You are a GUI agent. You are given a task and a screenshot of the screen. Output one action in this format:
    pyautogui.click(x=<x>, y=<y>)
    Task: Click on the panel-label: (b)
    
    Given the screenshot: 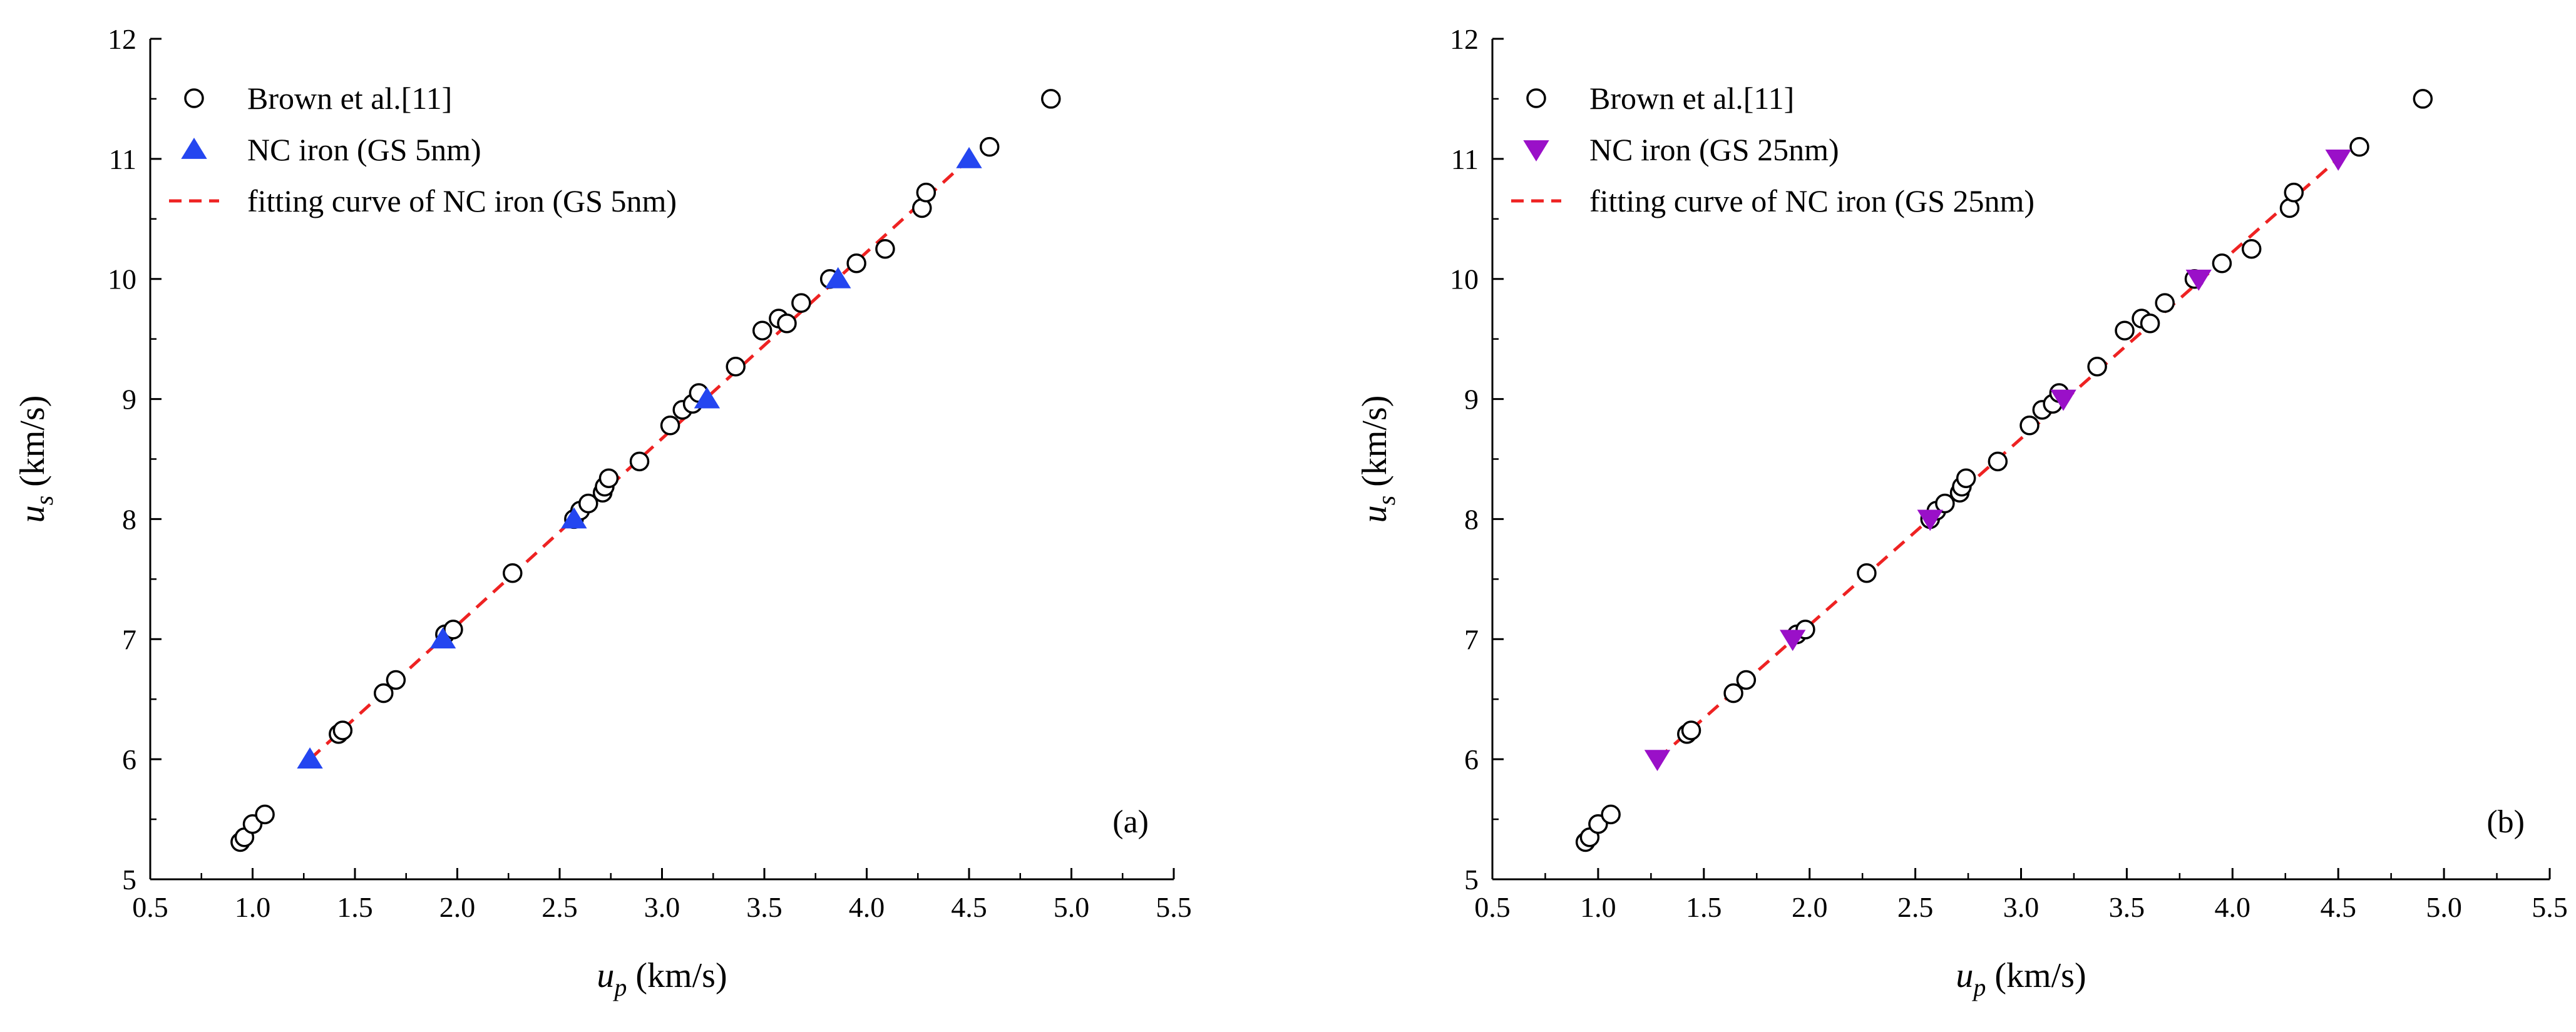 What is the action you would take?
    pyautogui.click(x=2505, y=822)
    